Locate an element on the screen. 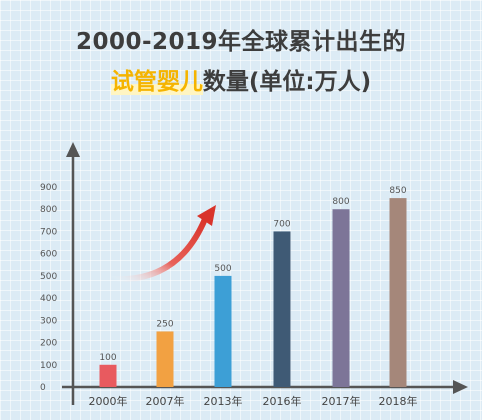 This screenshot has width=482, height=420. y-tick-label: 0 is located at coordinates (43, 388).